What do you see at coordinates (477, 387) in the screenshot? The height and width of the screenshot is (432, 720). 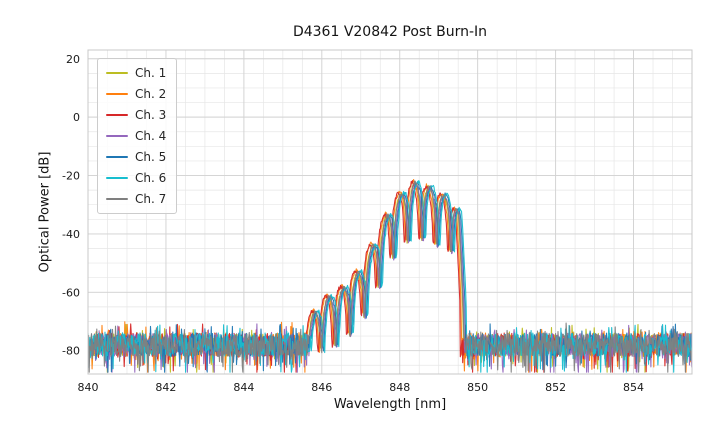 I see `x-tick-label: 850` at bounding box center [477, 387].